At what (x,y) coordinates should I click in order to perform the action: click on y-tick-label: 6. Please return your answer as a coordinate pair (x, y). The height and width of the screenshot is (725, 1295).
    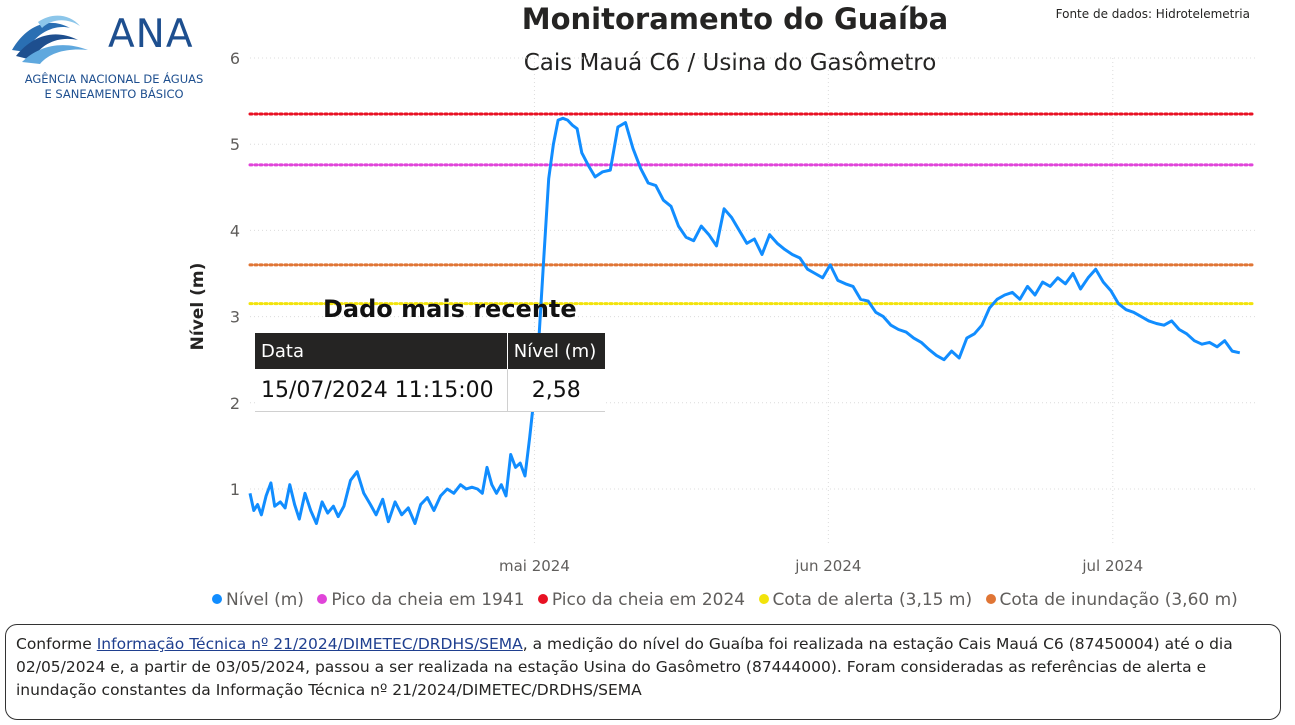
    Looking at the image, I should click on (235, 58).